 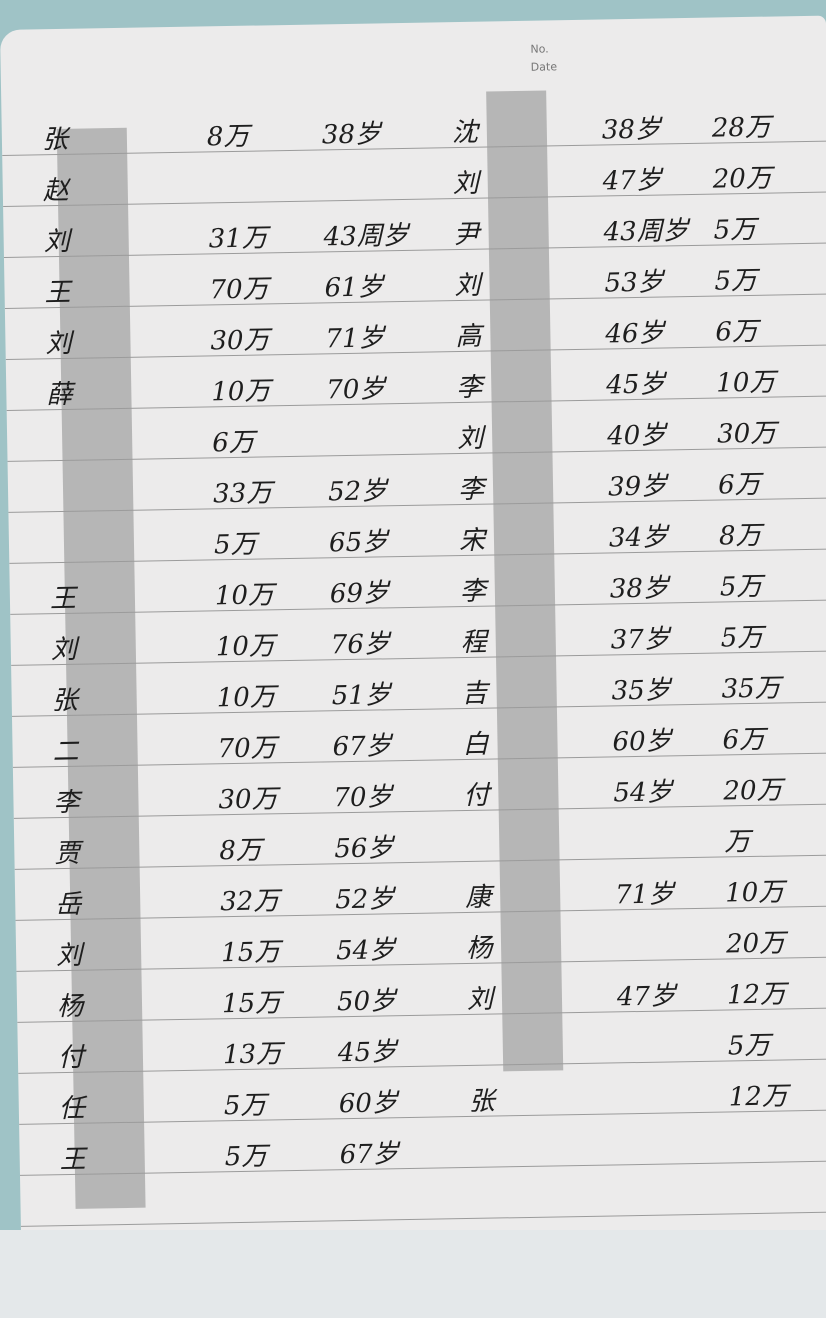 I want to click on entry-name: 白, so click(x=475, y=745).